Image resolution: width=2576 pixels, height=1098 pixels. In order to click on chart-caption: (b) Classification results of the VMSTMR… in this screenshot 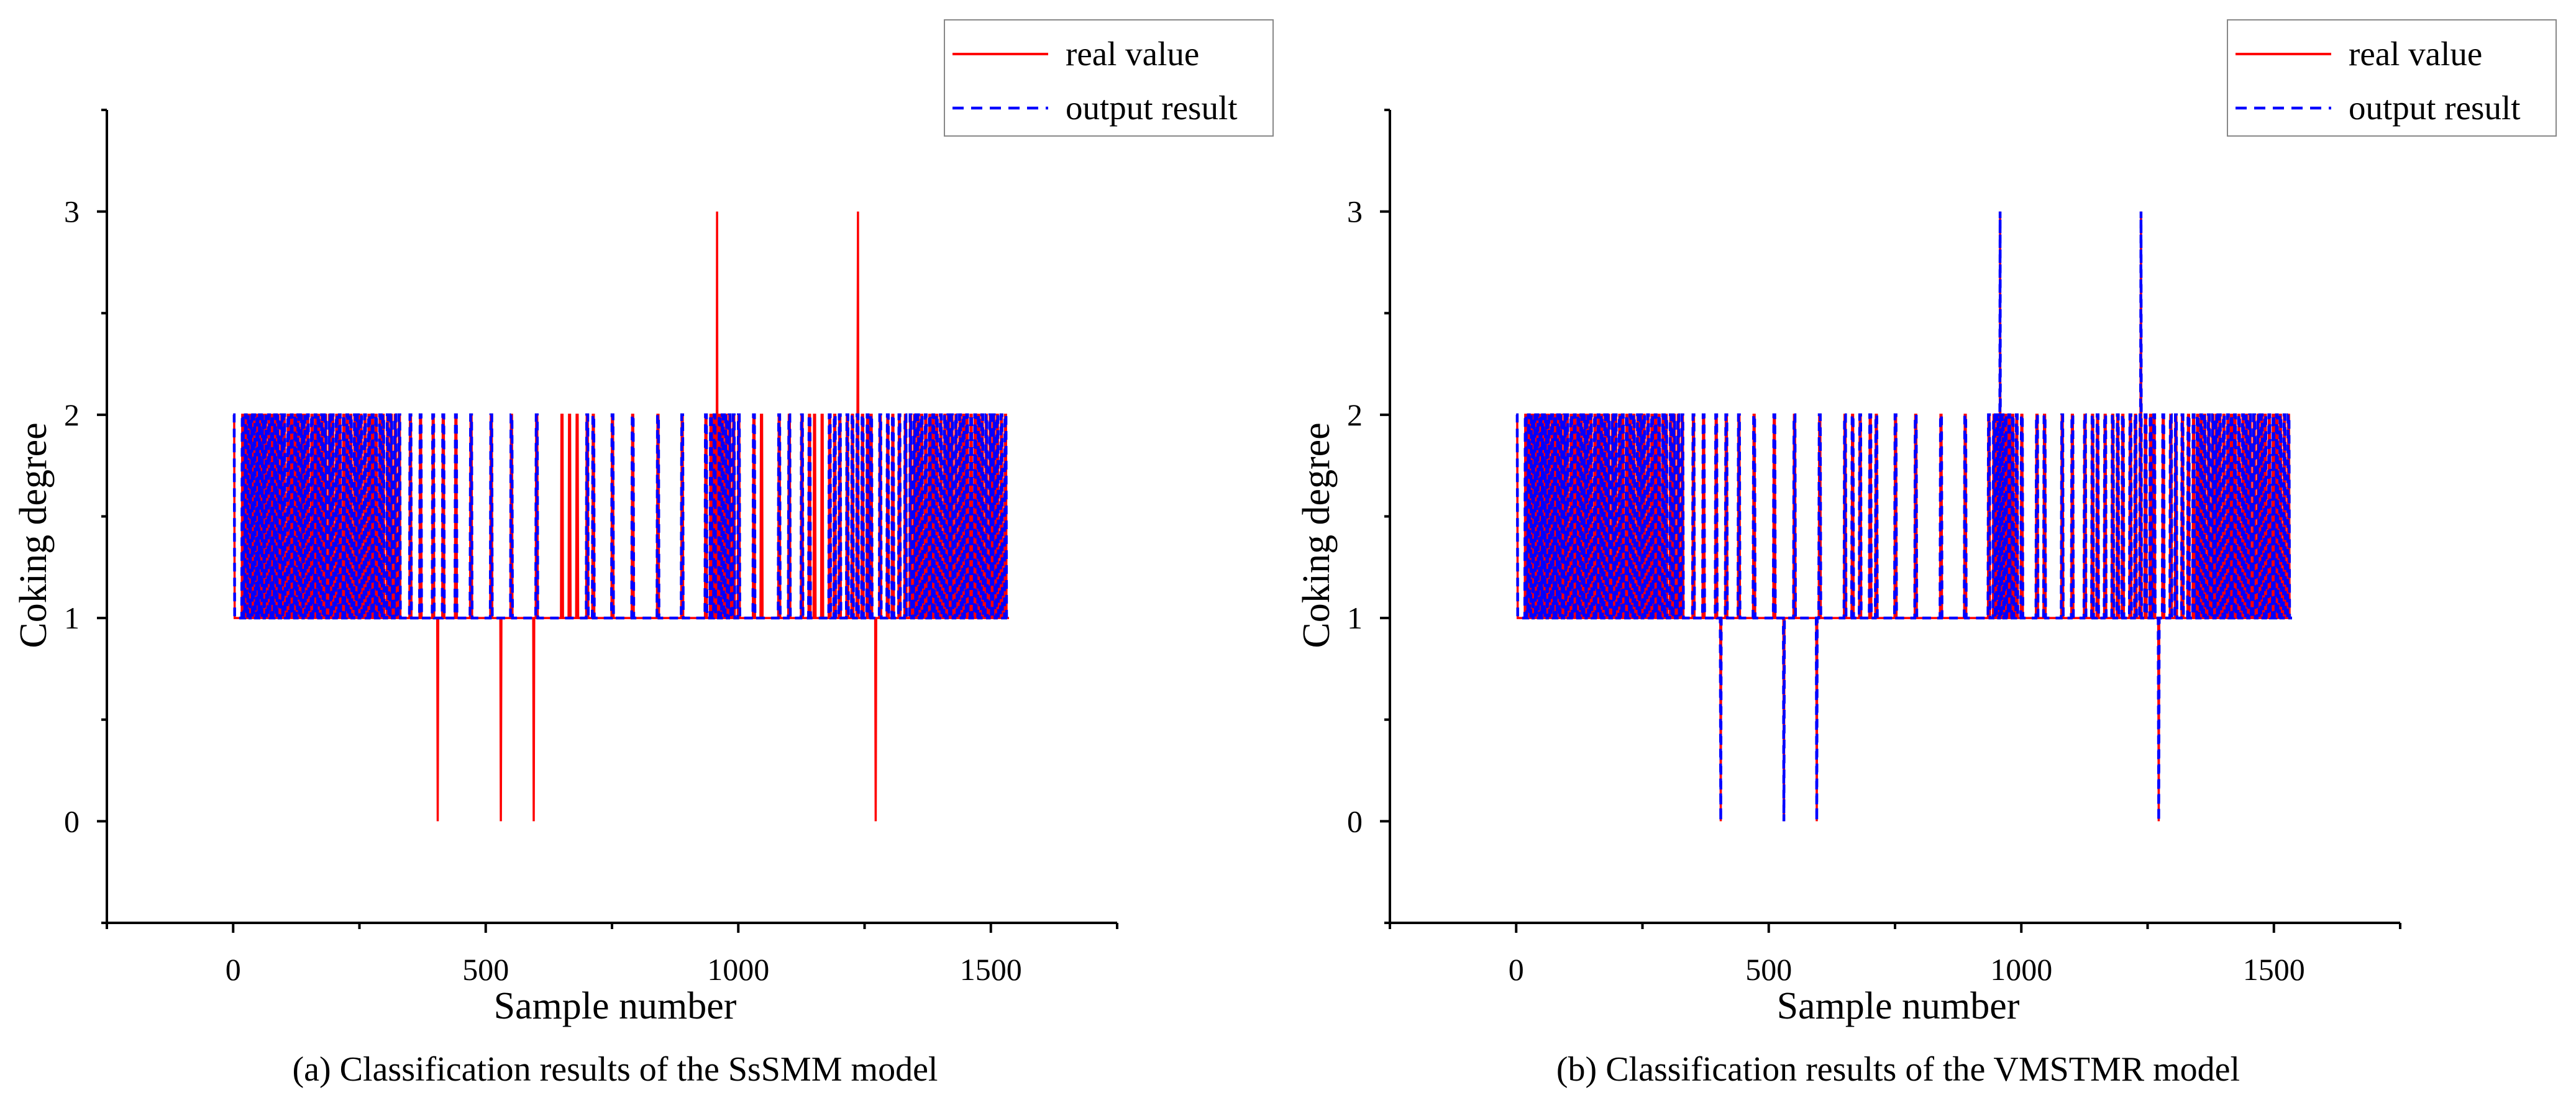, I will do `click(1898, 1069)`.